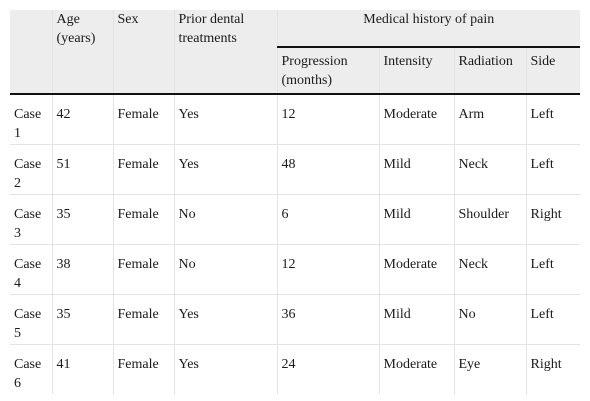  Describe the element at coordinates (82, 119) in the screenshot. I see `cell-age: 42` at that location.